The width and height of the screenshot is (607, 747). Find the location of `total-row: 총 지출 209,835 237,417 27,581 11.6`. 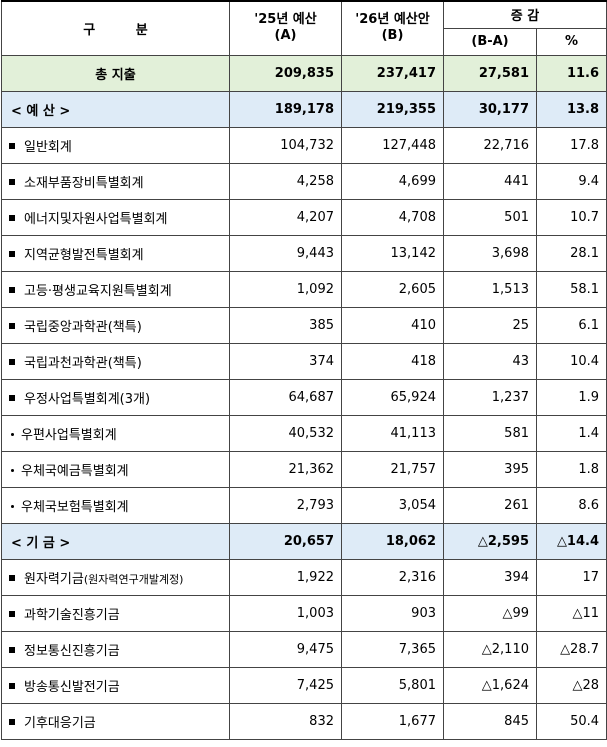

total-row: 총 지출 209,835 237,417 27,581 11.6 is located at coordinates (304, 73).